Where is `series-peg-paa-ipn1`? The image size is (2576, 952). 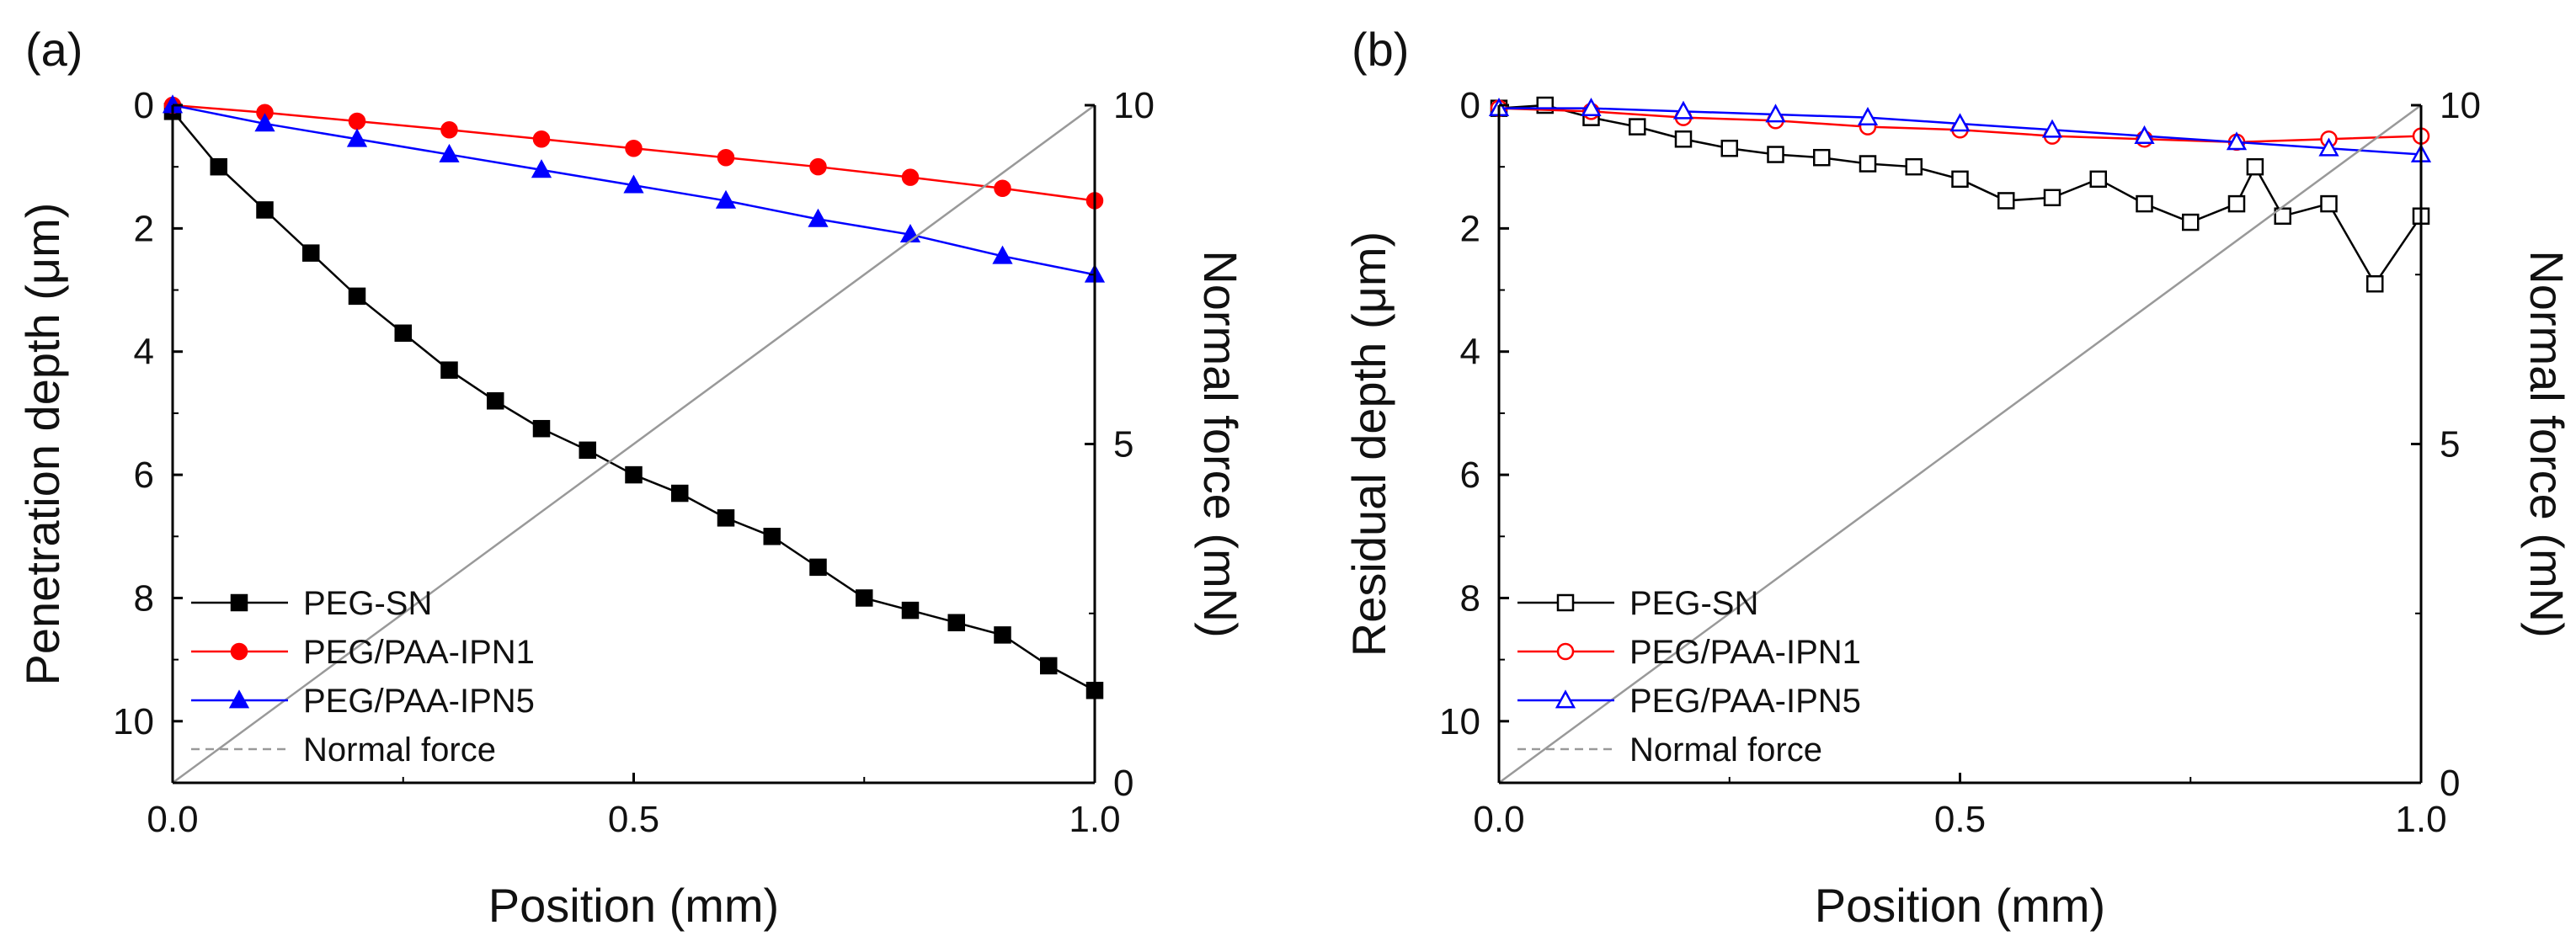 series-peg-paa-ipn1 is located at coordinates (633, 153).